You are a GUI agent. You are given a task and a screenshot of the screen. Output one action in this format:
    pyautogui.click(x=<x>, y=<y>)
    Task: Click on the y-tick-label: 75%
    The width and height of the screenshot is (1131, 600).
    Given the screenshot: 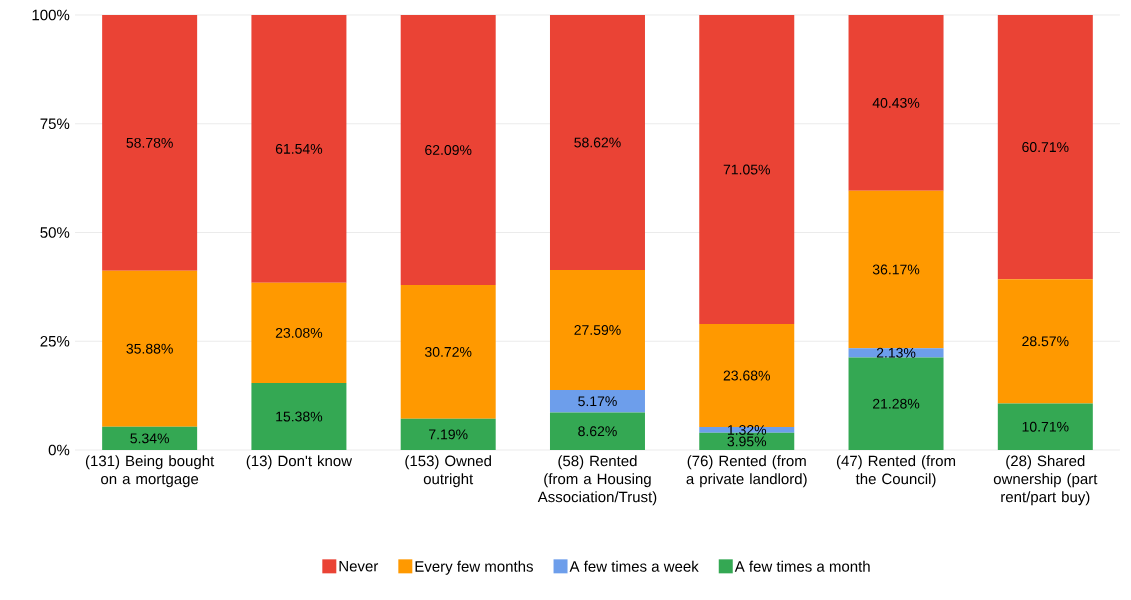 What is the action you would take?
    pyautogui.click(x=55, y=124)
    